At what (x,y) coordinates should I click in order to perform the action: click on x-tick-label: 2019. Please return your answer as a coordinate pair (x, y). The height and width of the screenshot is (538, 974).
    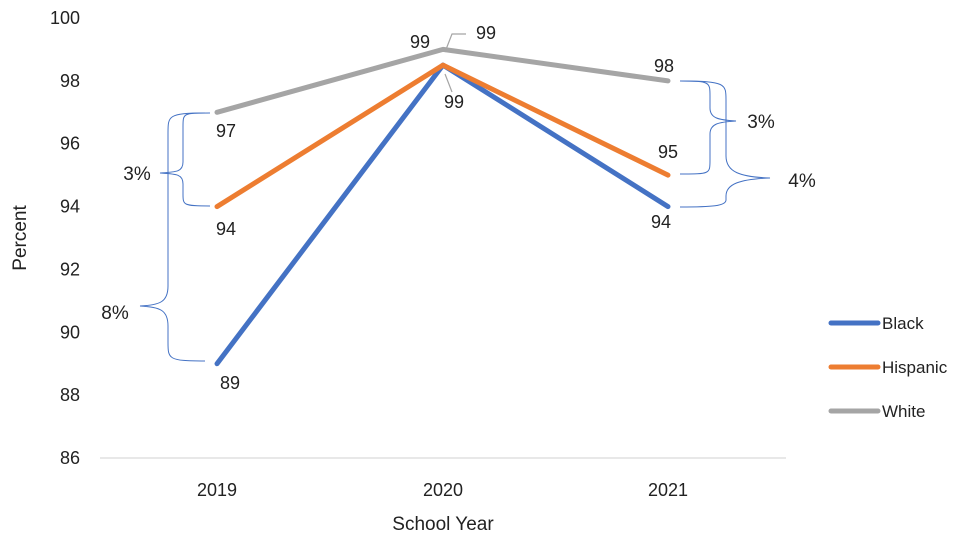
    Looking at the image, I should click on (217, 490).